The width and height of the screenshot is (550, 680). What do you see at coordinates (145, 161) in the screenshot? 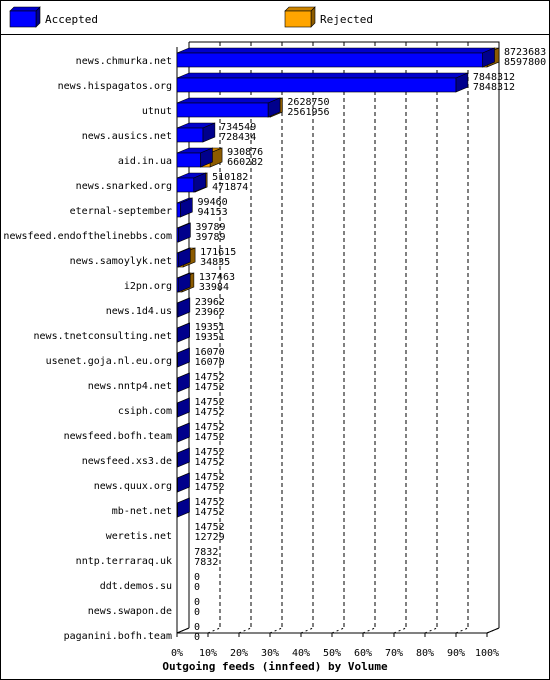
I see `category-label: aid.in.ua` at bounding box center [145, 161].